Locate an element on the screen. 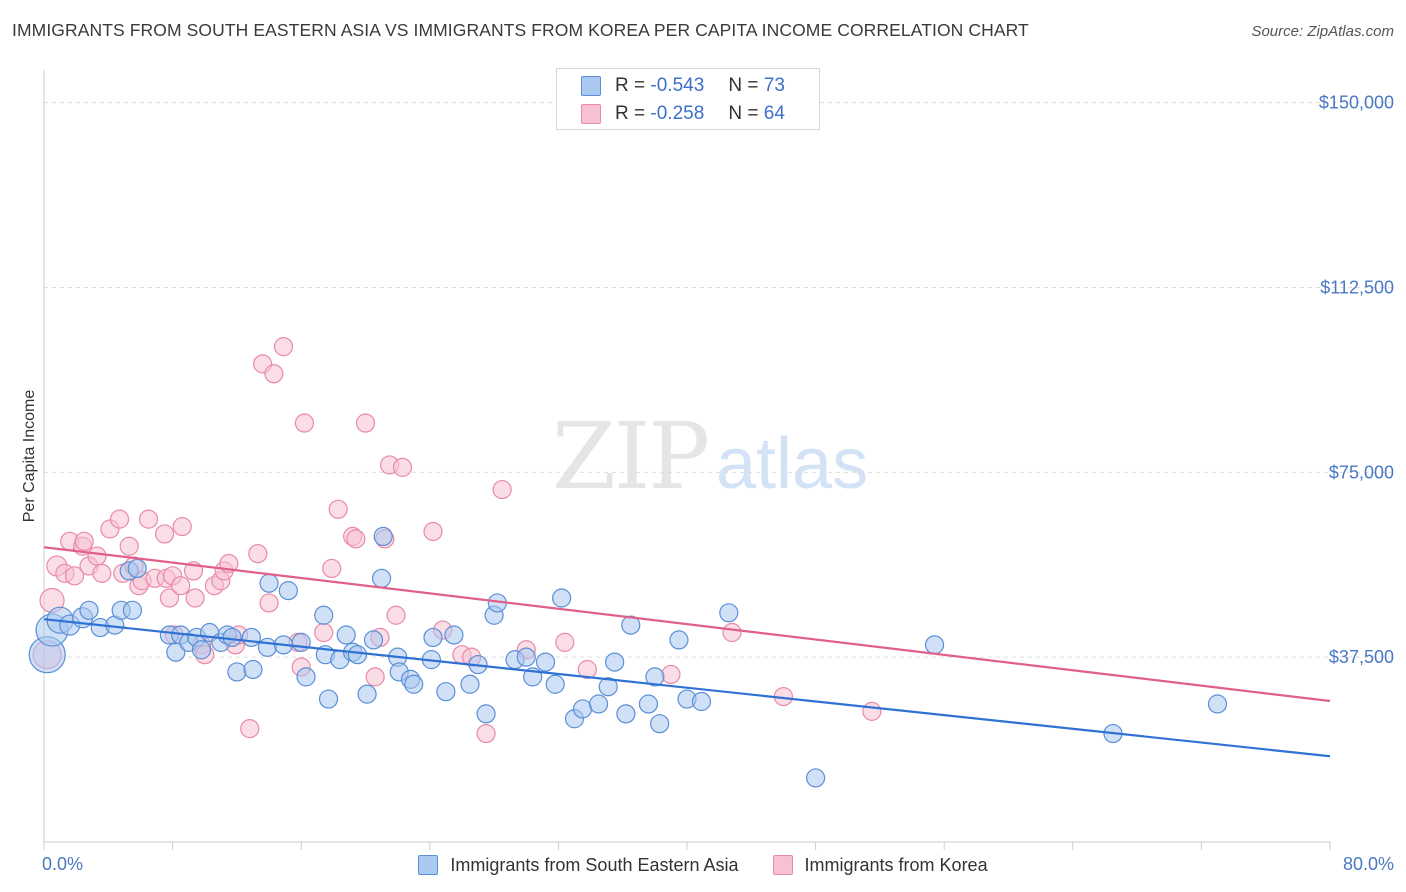  y-tick-label: $37,500 is located at coordinates (1361, 657).